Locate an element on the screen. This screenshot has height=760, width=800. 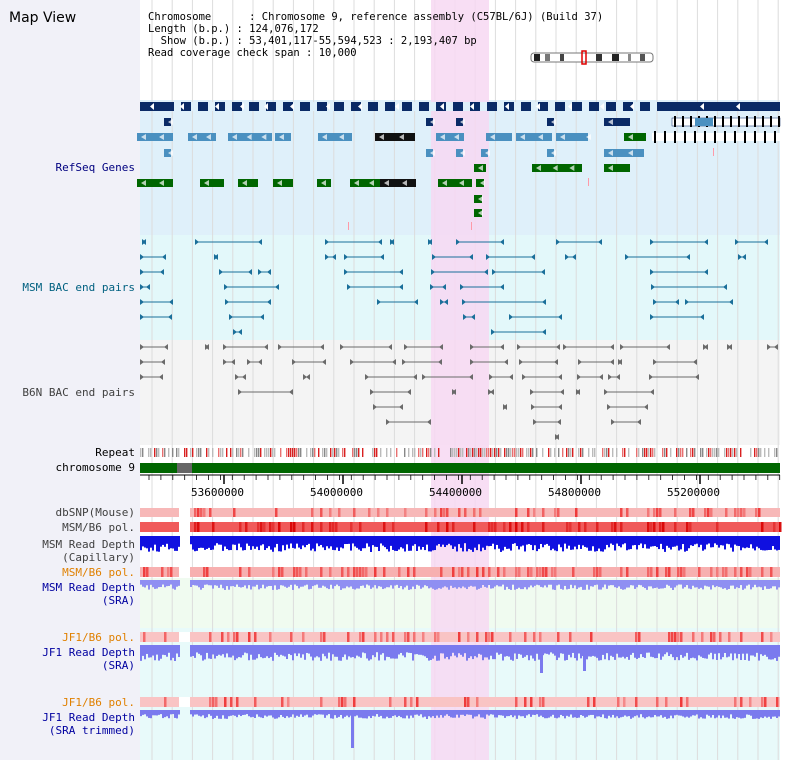
jf1-b6-pol-trim-track-bin is located at coordinates (540, 702).